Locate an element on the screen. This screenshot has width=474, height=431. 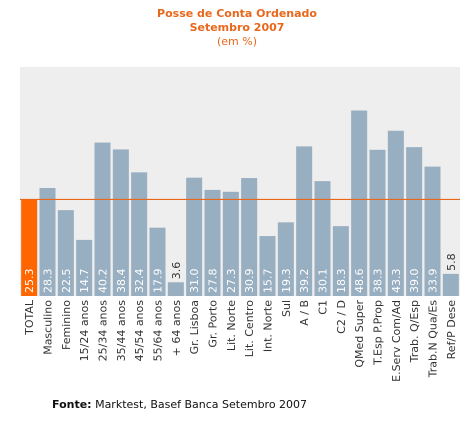
value-label-5: 38.4 is located at coordinates (121, 281).